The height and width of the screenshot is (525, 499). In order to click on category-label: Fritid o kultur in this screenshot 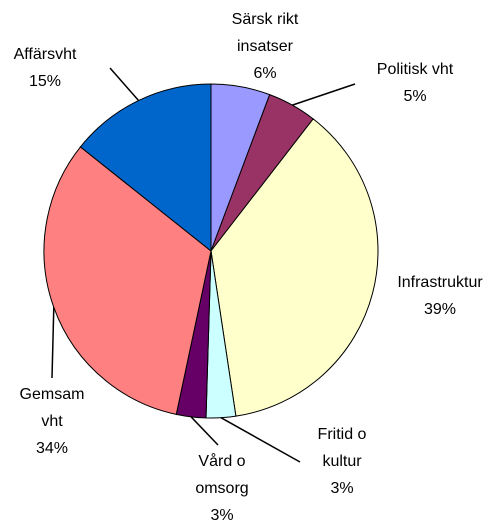, I will do `click(342, 448)`.